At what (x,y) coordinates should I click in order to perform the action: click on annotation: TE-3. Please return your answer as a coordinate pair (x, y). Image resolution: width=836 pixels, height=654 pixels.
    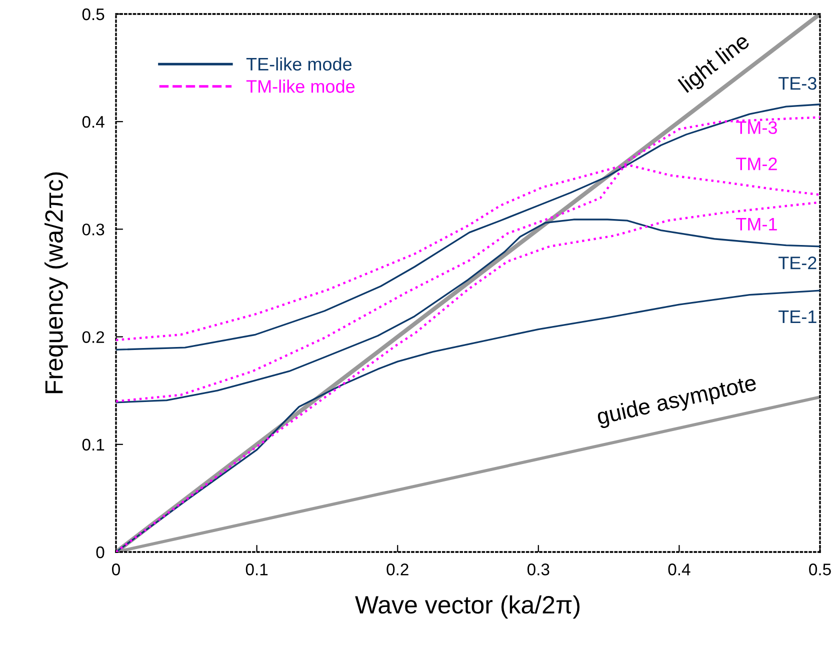
    Looking at the image, I should click on (797, 83).